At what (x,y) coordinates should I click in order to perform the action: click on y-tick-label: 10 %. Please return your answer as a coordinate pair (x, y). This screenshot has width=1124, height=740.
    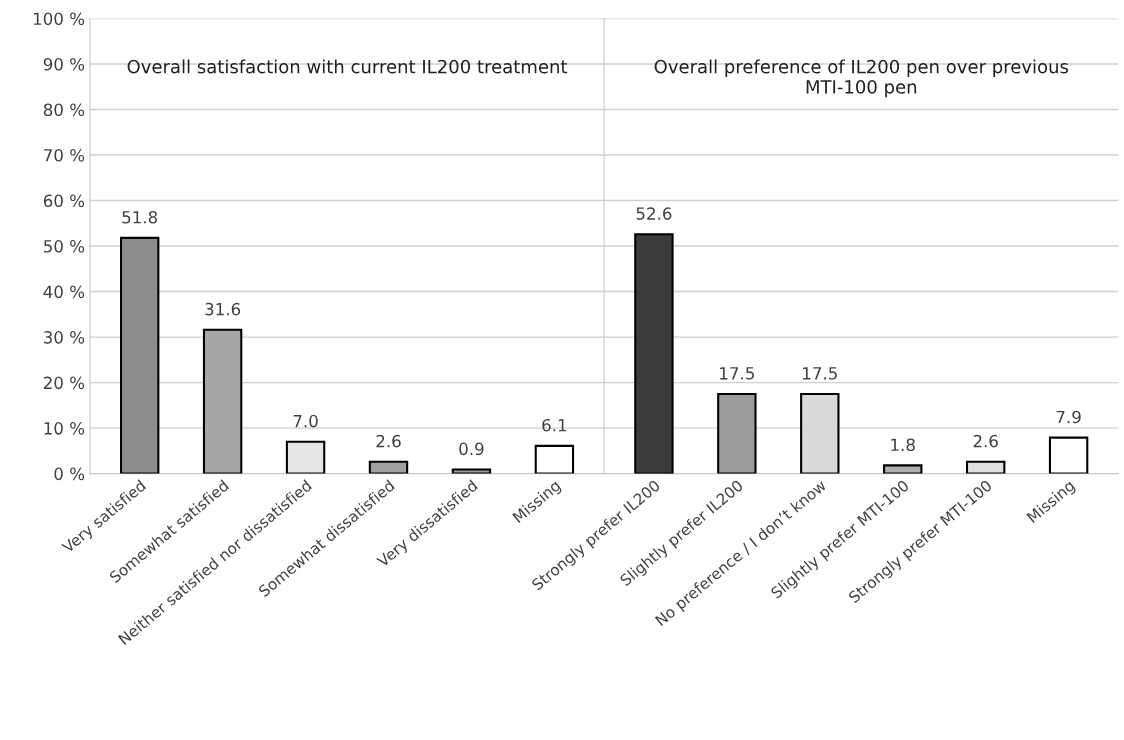
    Looking at the image, I should click on (64, 428).